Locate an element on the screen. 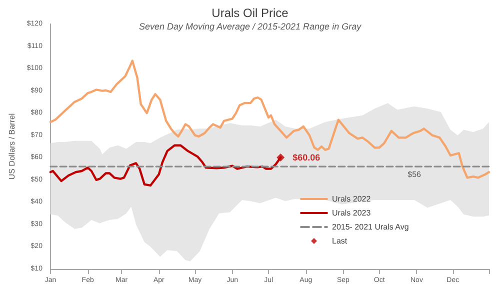 The height and width of the screenshot is (288, 500). legend-label: Urals 2022 is located at coordinates (352, 199).